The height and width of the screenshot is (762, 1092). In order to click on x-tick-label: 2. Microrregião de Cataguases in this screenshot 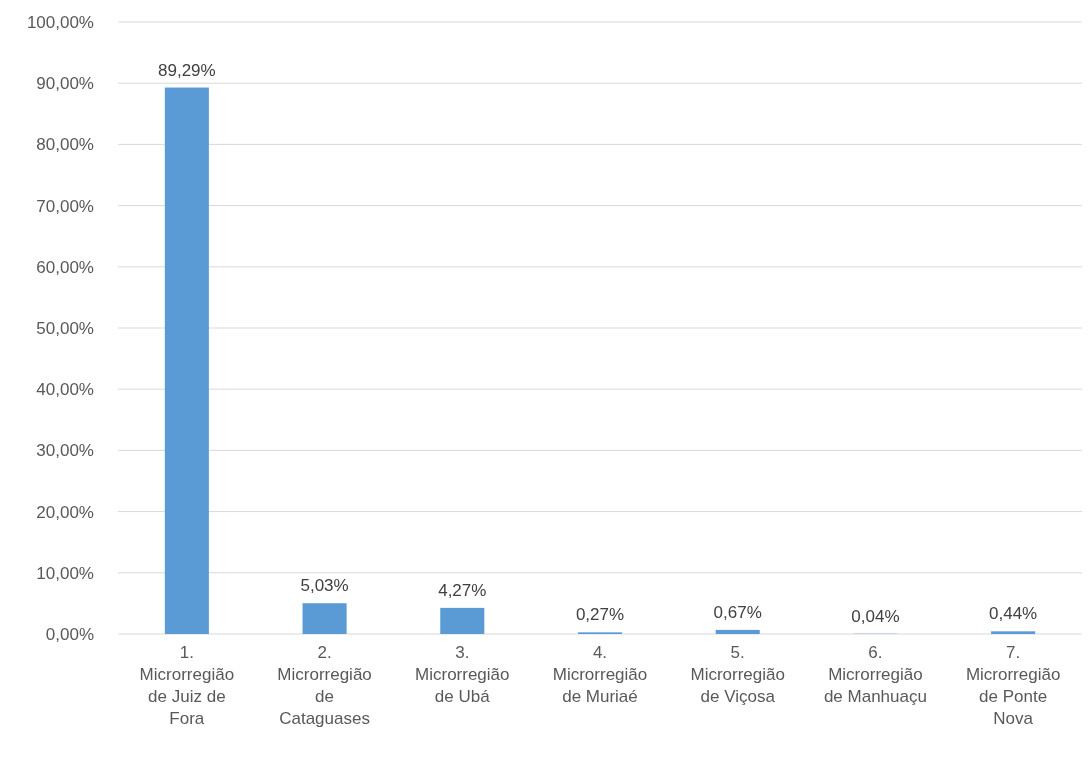, I will do `click(324, 685)`.